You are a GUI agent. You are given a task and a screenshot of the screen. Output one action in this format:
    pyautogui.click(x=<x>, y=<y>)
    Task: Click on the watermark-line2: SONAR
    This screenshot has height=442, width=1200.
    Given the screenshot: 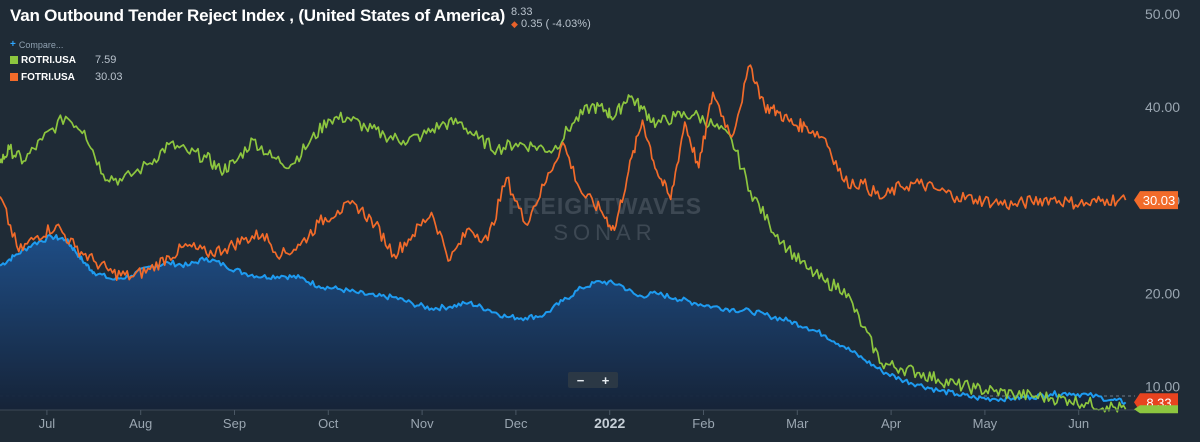 What is the action you would take?
    pyautogui.click(x=604, y=232)
    